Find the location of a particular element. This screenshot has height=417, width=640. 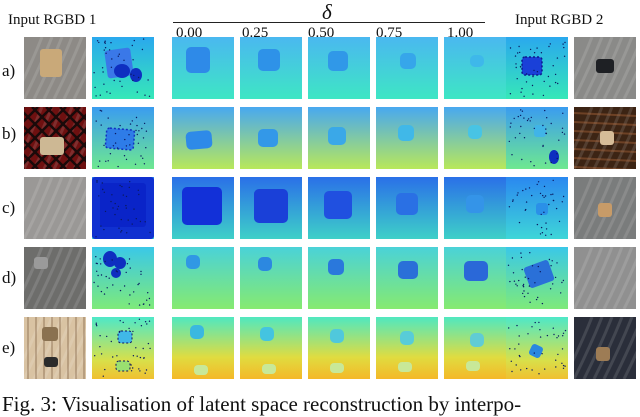

tile-image-a-input1 is located at coordinates (55, 68).